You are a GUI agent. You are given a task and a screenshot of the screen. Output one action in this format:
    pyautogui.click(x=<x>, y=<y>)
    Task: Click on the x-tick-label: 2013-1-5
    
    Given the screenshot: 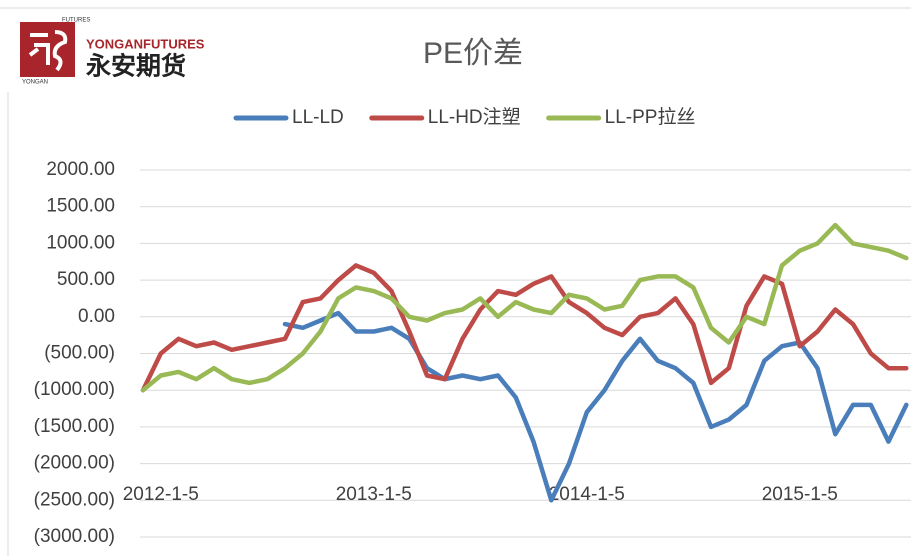 What is the action you would take?
    pyautogui.click(x=374, y=494)
    